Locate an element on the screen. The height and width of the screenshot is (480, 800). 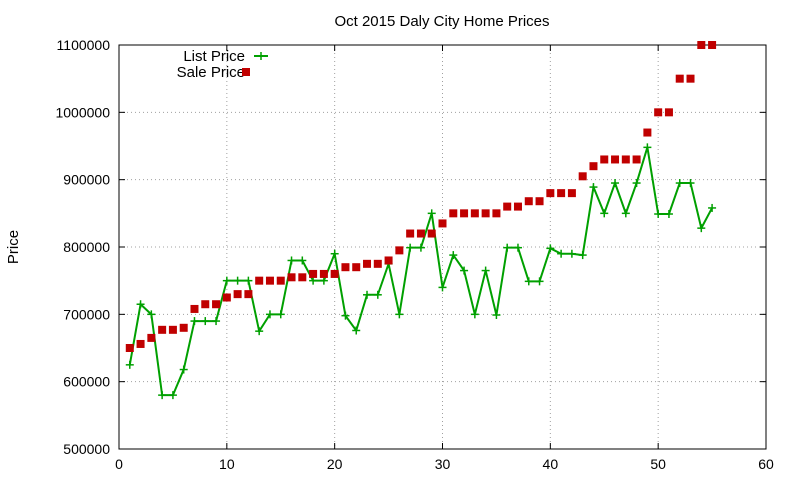
y-tick-label: 800000 is located at coordinates (86, 247).